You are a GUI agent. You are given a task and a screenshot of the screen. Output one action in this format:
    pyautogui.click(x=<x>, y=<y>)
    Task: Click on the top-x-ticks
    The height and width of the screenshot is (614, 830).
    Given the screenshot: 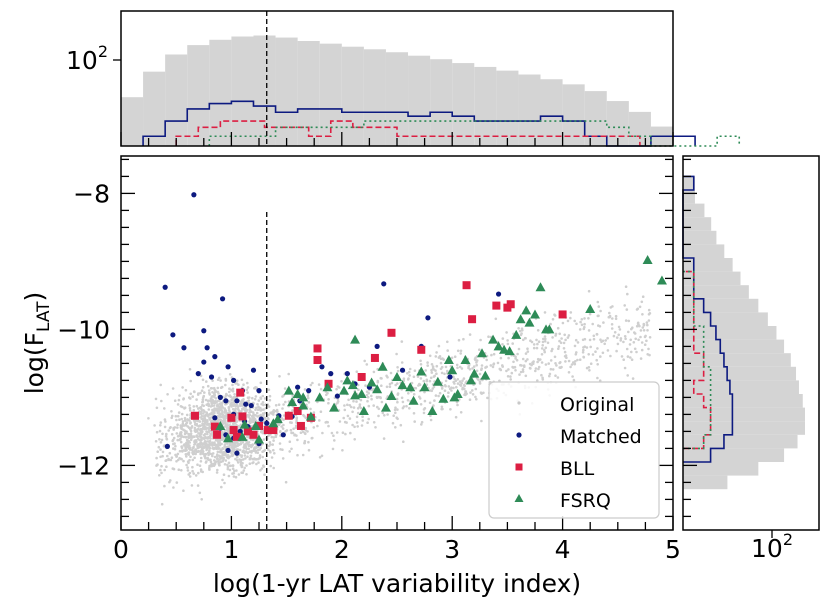 What is the action you would take?
    pyautogui.click(x=397, y=139)
    